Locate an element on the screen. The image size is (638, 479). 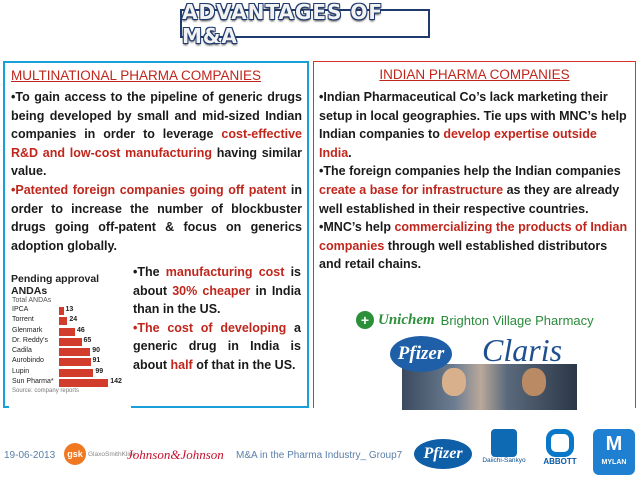
footer-caption: M&A in the Pharma Industry_ Group7 is located at coordinates (319, 455).